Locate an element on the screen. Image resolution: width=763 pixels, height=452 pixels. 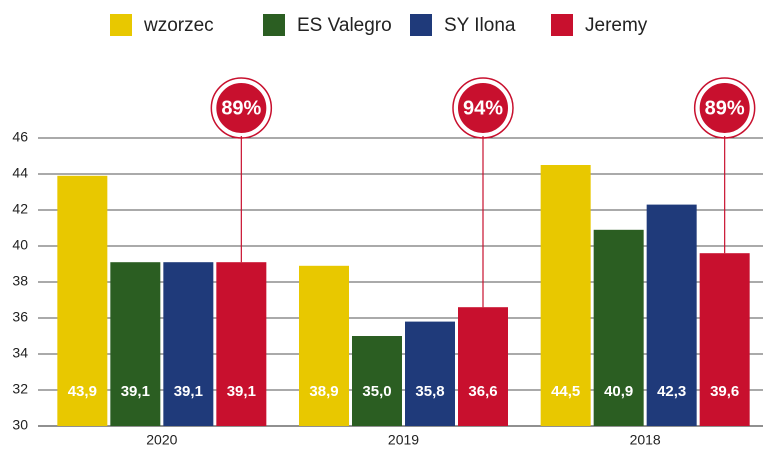
x-tick-label: 2020 is located at coordinates (161, 440).